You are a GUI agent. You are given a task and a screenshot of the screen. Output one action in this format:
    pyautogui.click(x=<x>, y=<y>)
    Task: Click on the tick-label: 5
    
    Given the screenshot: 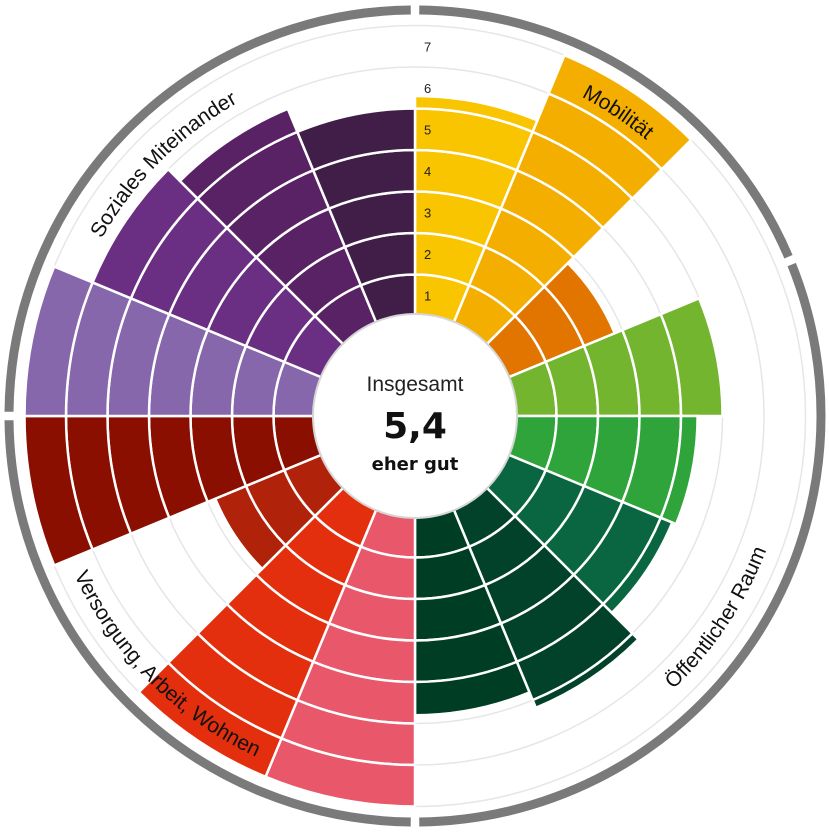 What is the action you would take?
    pyautogui.click(x=427, y=129)
    